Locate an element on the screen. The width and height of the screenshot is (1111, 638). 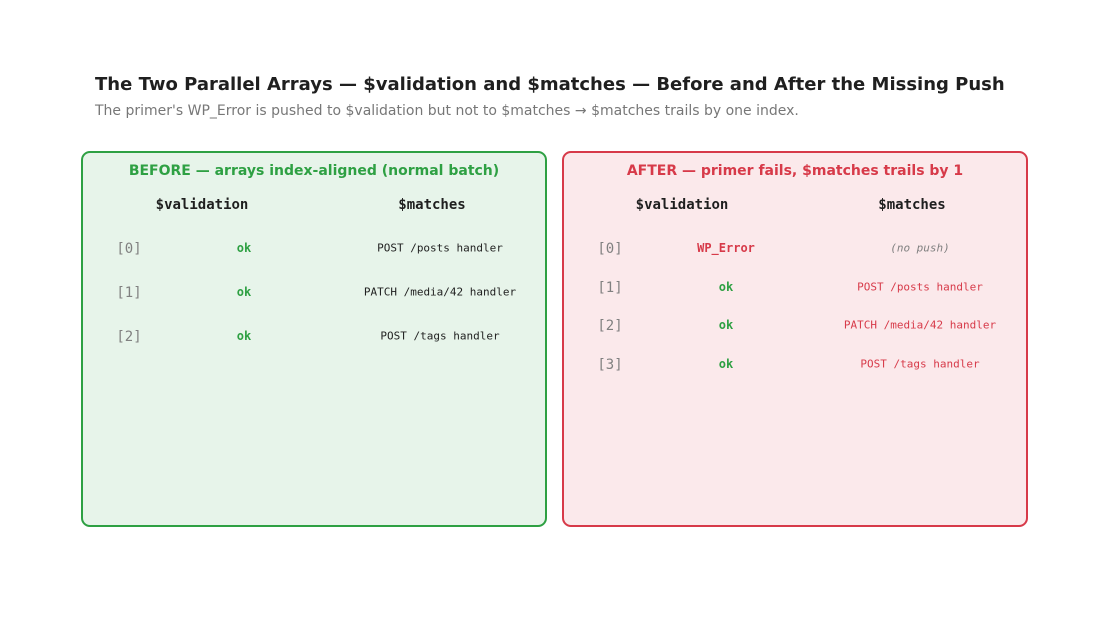
after-row-index: [2] is located at coordinates (610, 326).